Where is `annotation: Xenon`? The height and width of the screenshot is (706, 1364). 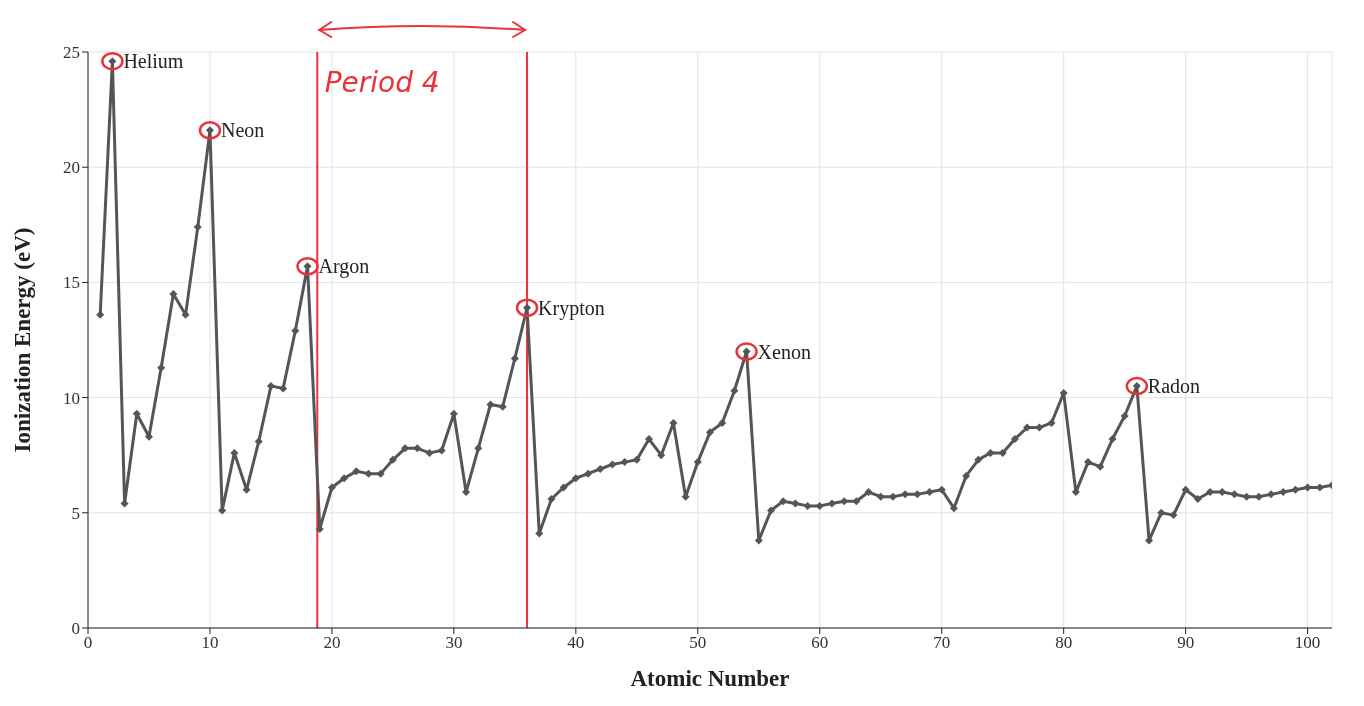 annotation: Xenon is located at coordinates (784, 351).